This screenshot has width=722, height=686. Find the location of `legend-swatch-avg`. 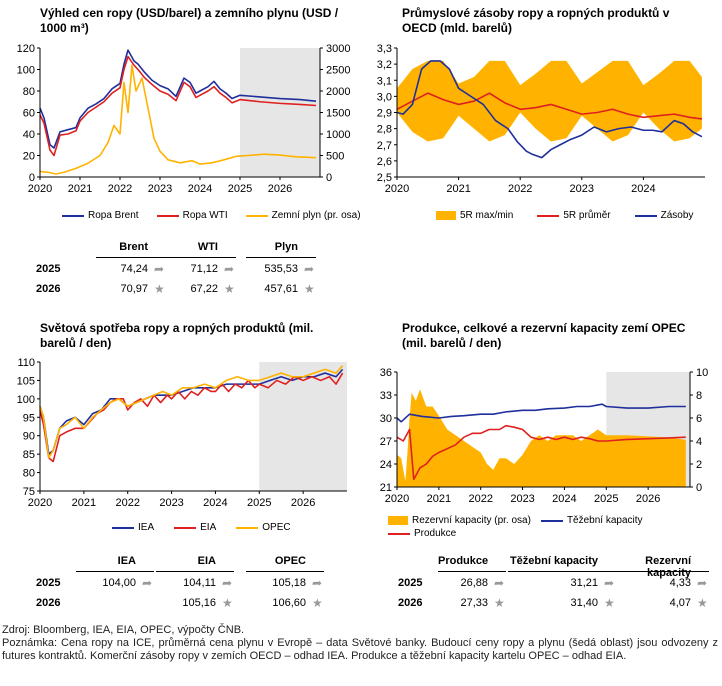

legend-swatch-avg is located at coordinates (548, 215).